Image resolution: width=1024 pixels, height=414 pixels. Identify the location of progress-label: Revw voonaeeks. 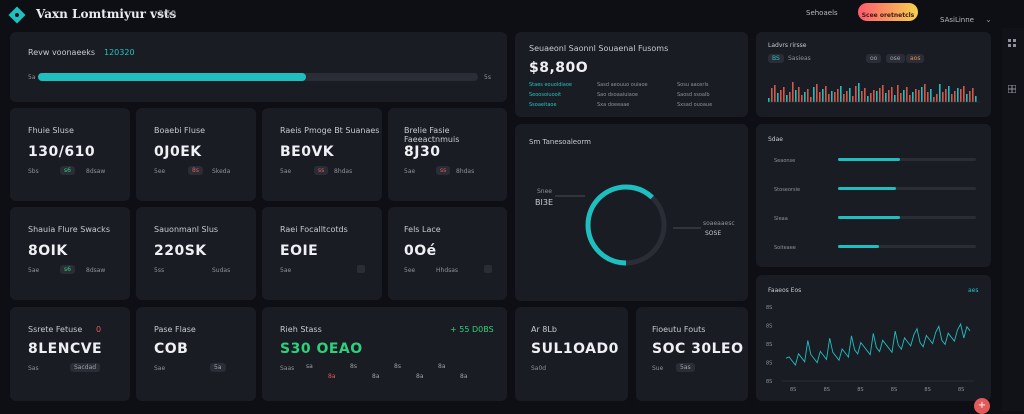
(62, 52).